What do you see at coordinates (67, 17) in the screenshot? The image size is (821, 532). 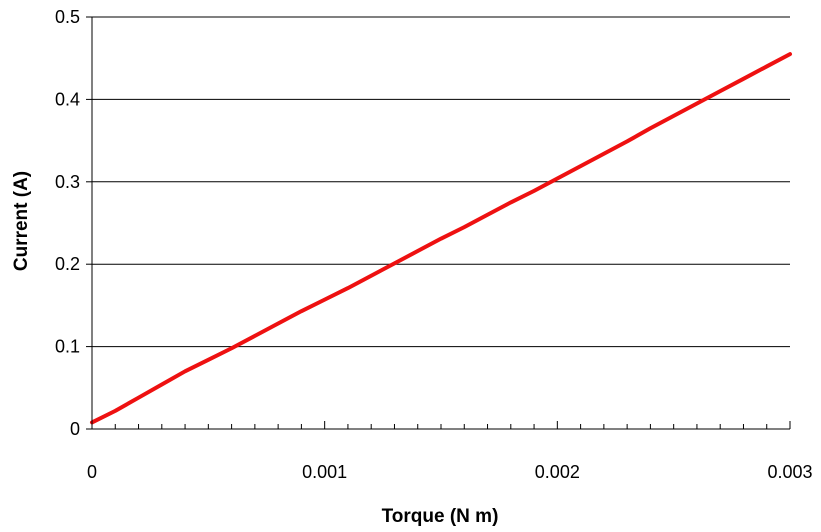 I see `y-tick-label-5: 0.5` at bounding box center [67, 17].